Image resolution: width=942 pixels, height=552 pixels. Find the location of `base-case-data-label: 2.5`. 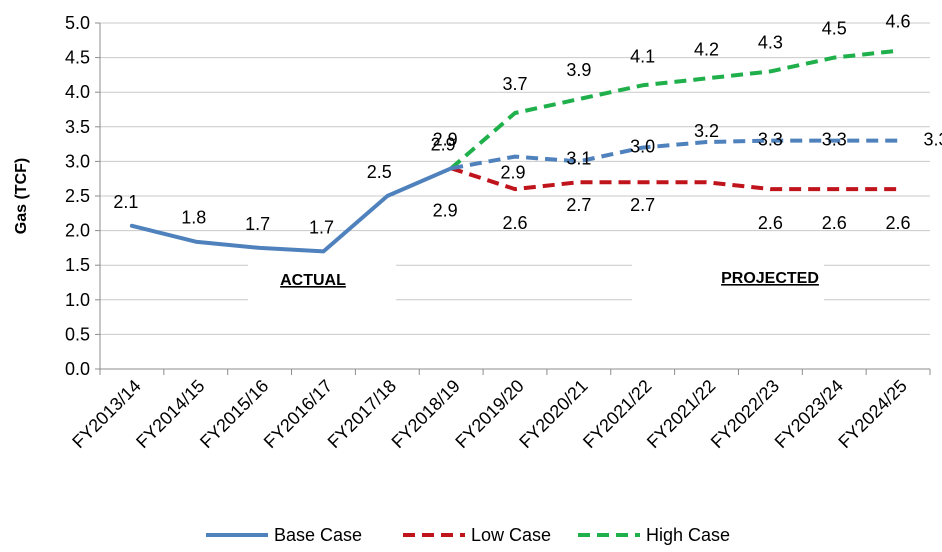

base-case-data-label: 2.5 is located at coordinates (379, 172).